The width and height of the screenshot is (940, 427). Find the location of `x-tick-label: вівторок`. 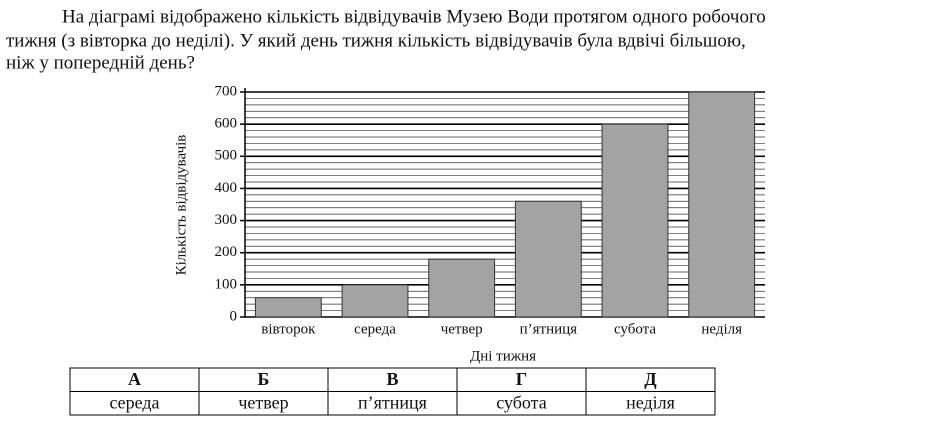

x-tick-label: вівторок is located at coordinates (288, 329).